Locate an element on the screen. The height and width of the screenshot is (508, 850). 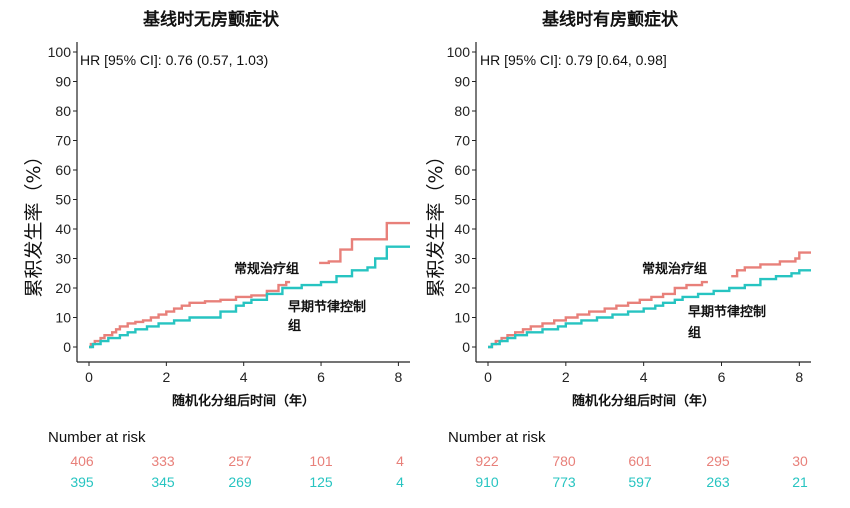
risk-count-conventional: 406 is located at coordinates (82, 461).